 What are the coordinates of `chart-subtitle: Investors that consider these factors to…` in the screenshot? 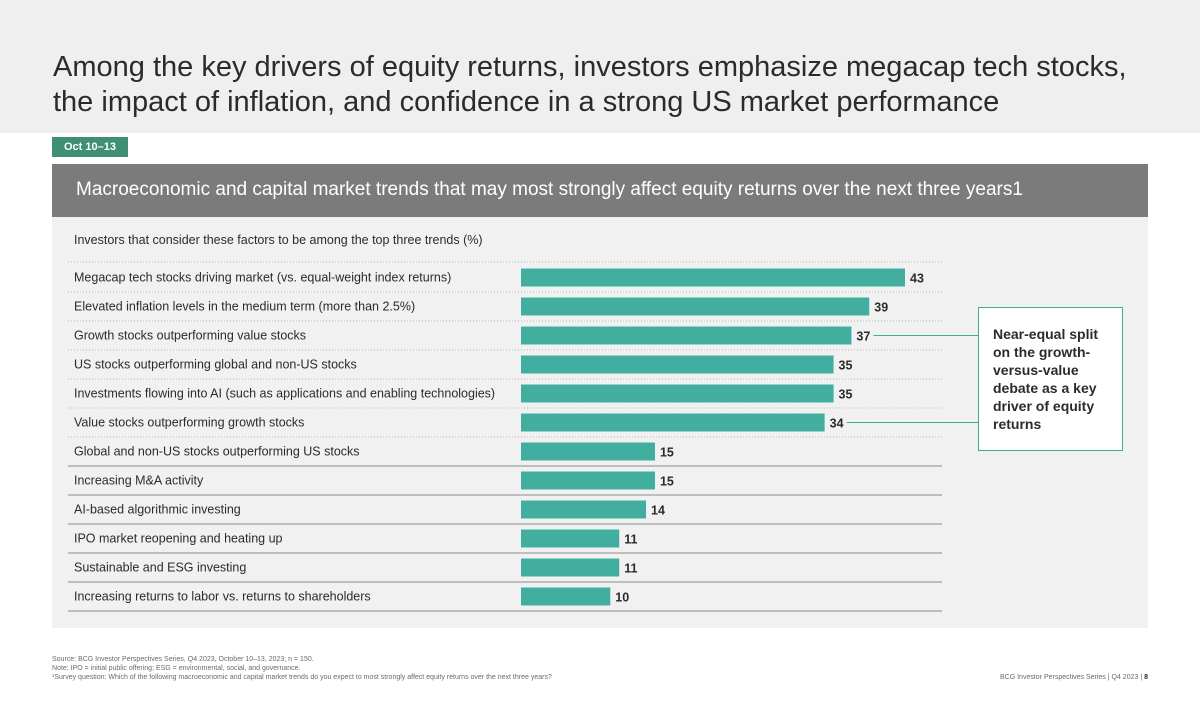 It's located at (278, 240).